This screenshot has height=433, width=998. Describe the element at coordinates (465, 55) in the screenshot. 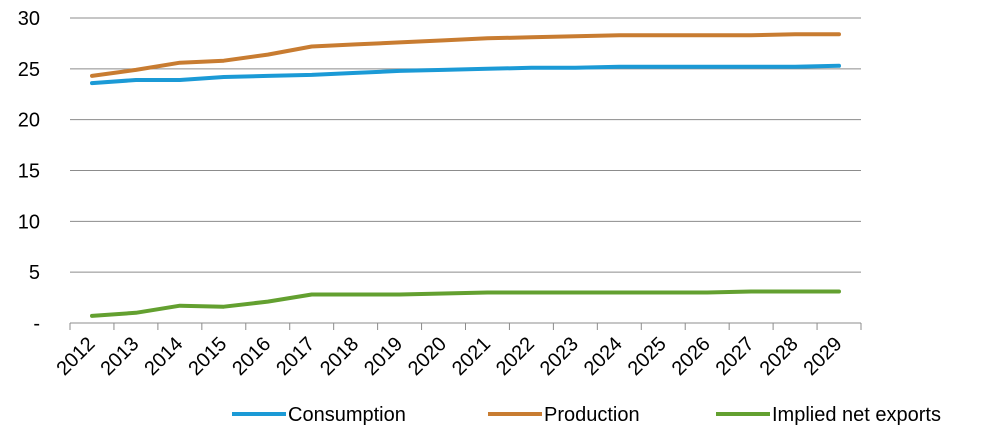

I see `series-line-production` at that location.